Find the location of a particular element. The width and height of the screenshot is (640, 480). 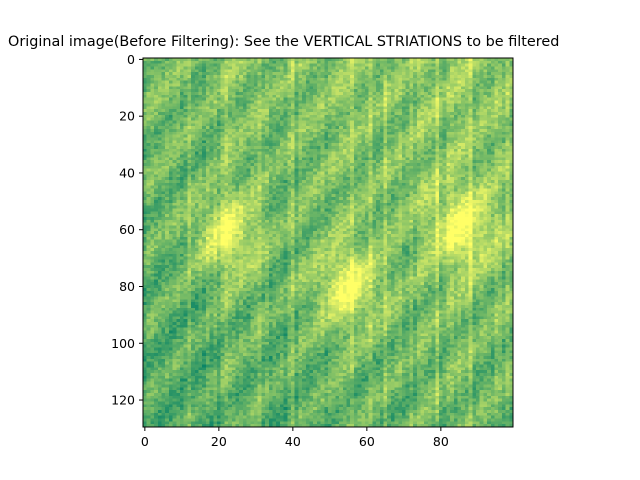

y-tick-label: 120 is located at coordinates (123, 400).